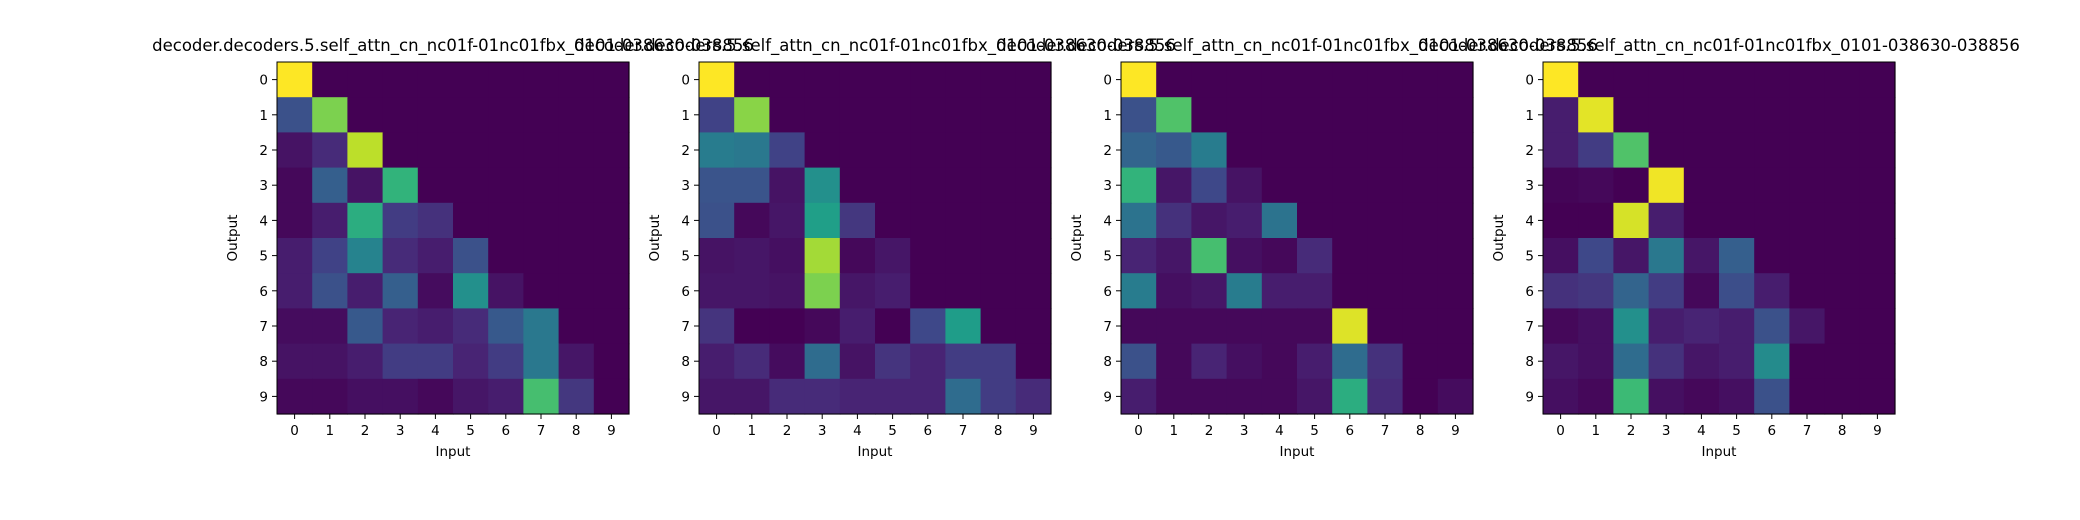 This screenshot has width=2080, height=520. Describe the element at coordinates (857, 396) in the screenshot. I see `heatmap-cell-r9-c4` at that location.